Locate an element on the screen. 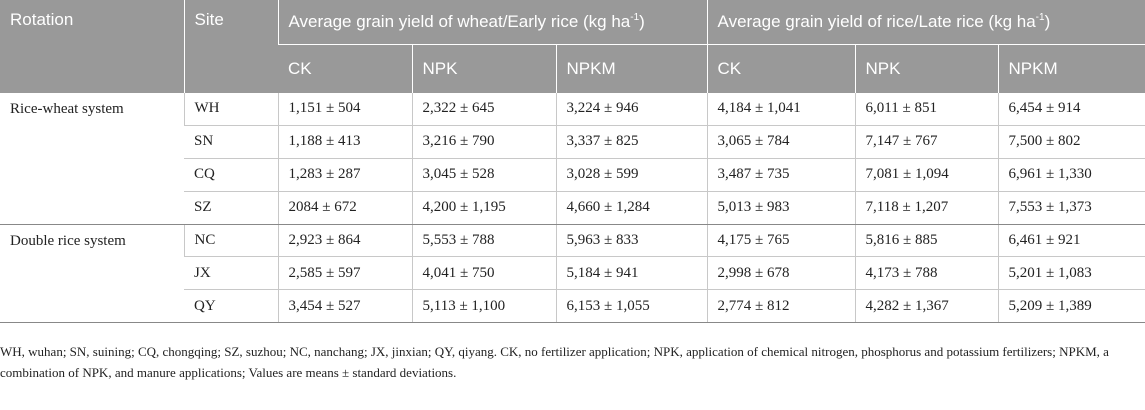 This screenshot has width=1145, height=410. header-rotation: Rotation is located at coordinates (92, 46).